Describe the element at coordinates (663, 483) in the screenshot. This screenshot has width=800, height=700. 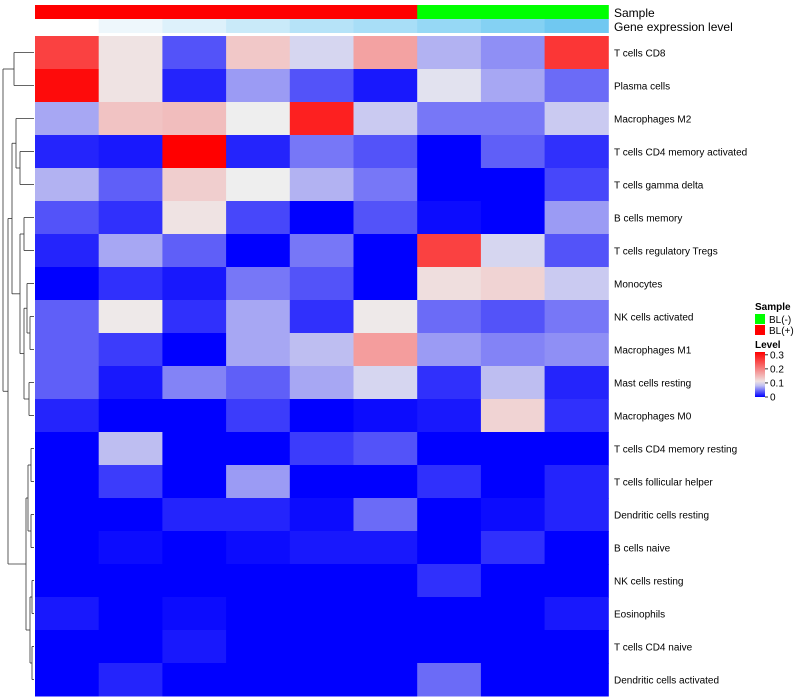
I see `row-label: T cells follicular helper` at that location.